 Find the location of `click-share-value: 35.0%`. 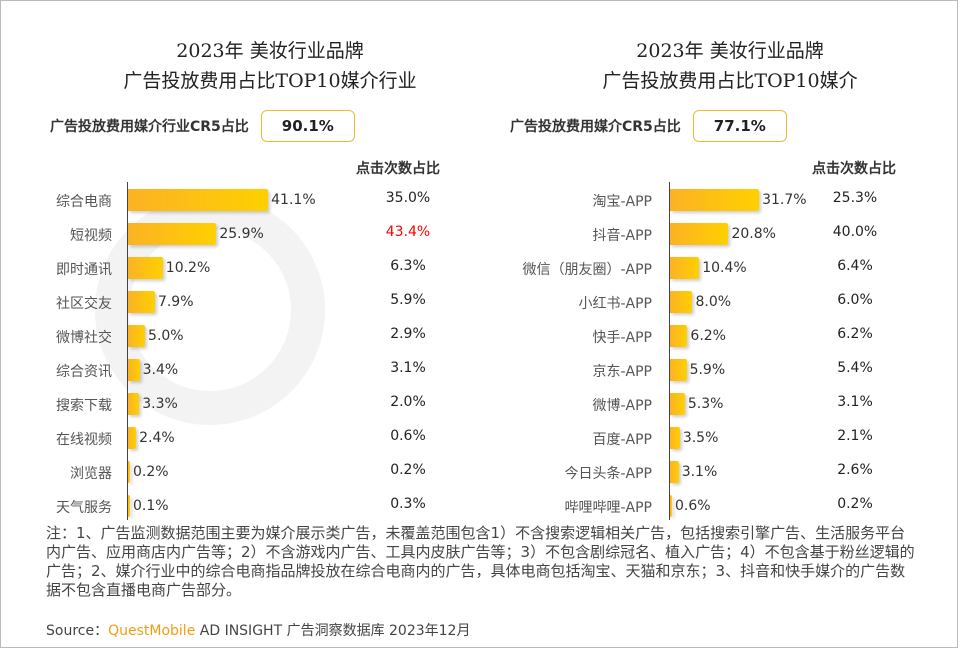

click-share-value: 35.0% is located at coordinates (408, 198).